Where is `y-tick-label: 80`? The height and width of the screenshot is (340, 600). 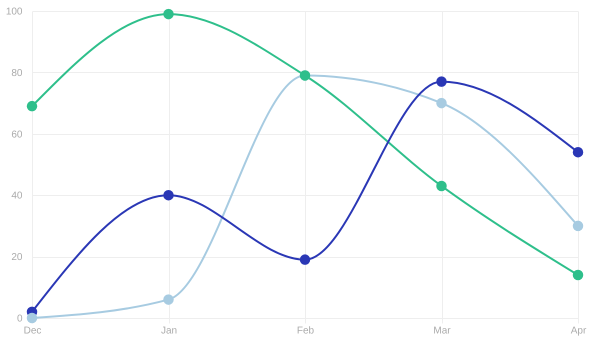 y-tick-label: 80 is located at coordinates (17, 73).